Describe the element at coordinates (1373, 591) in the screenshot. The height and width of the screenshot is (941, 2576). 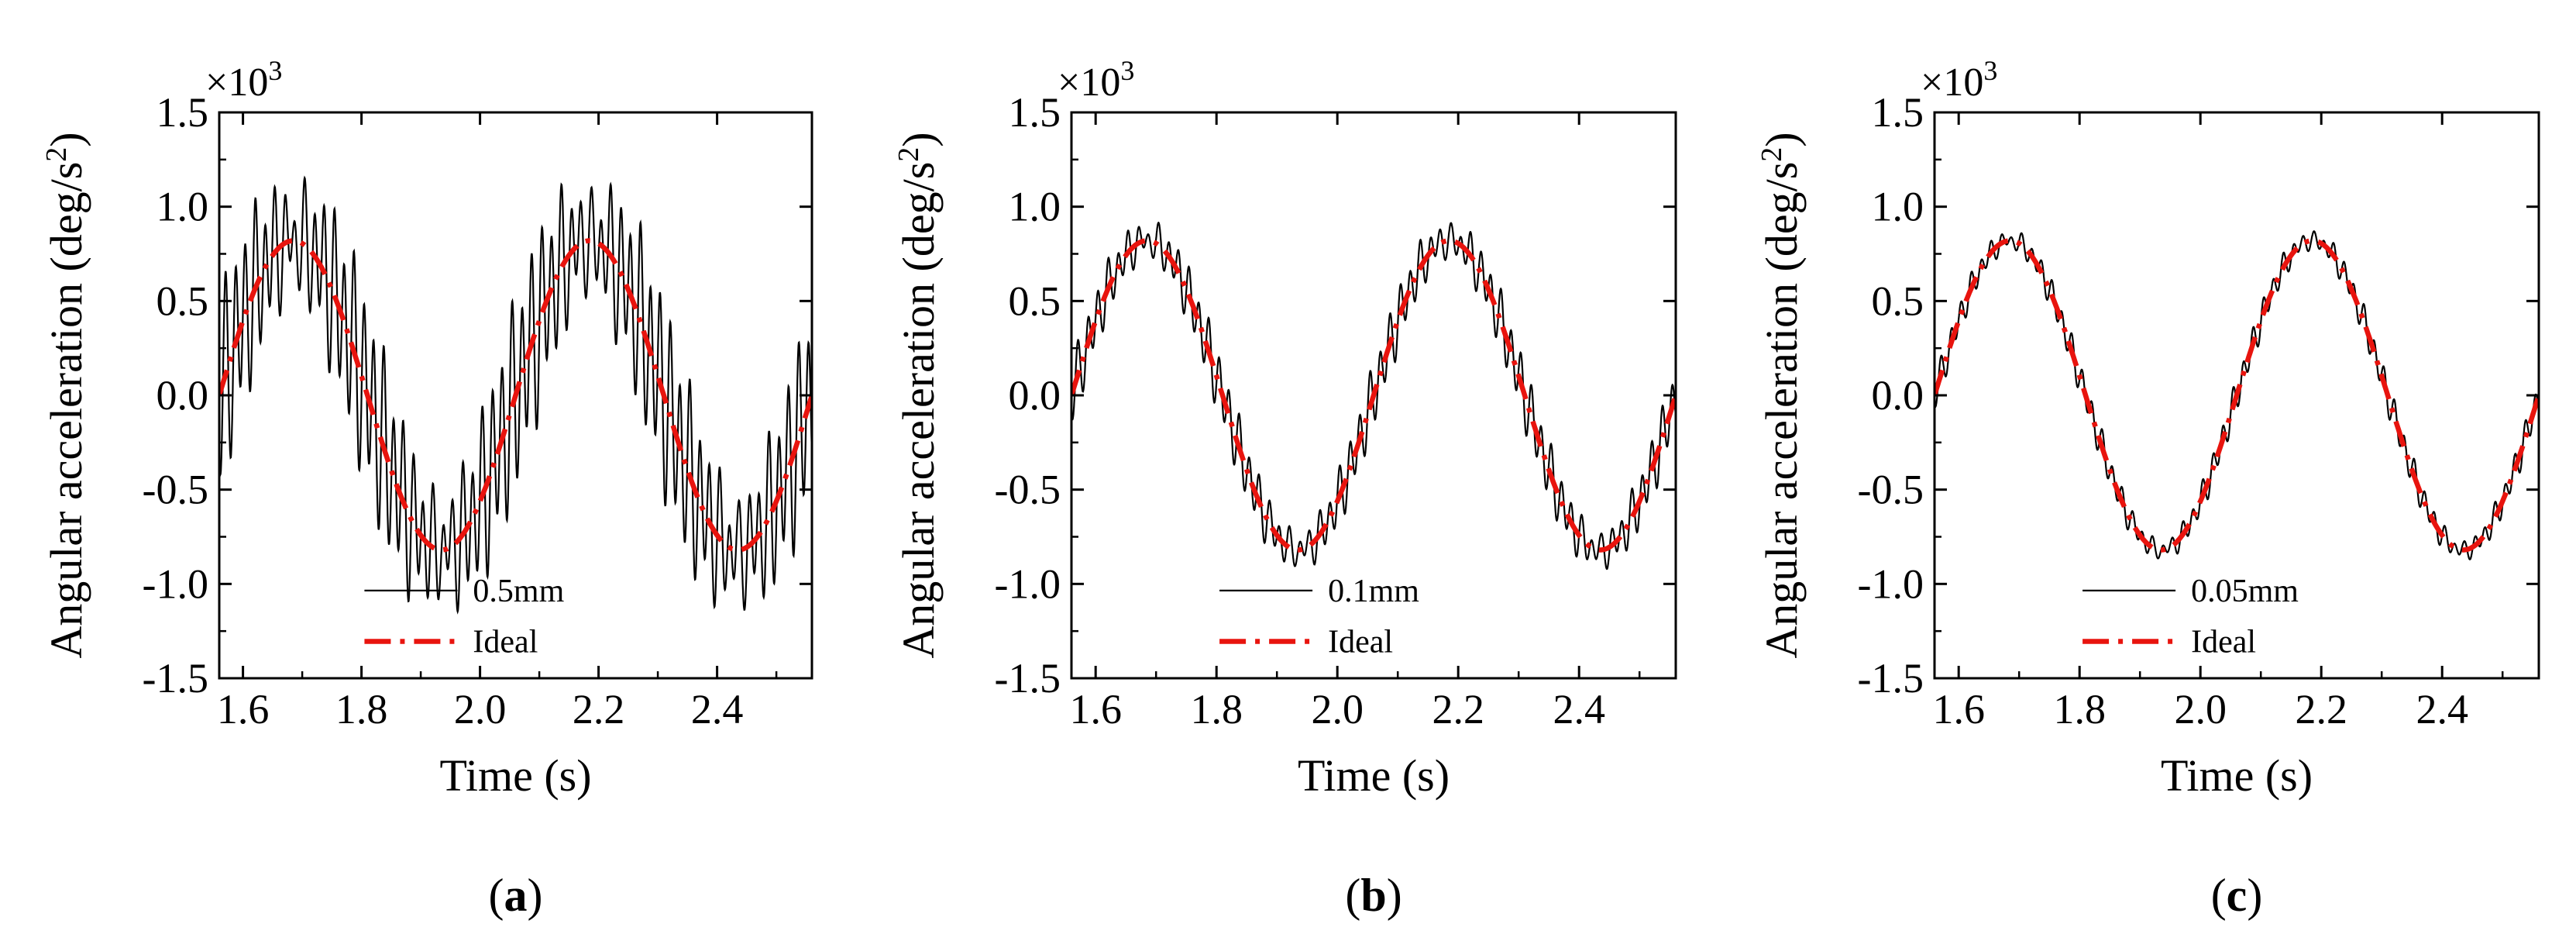
I see `legend-label-measured: 0.1mm` at that location.